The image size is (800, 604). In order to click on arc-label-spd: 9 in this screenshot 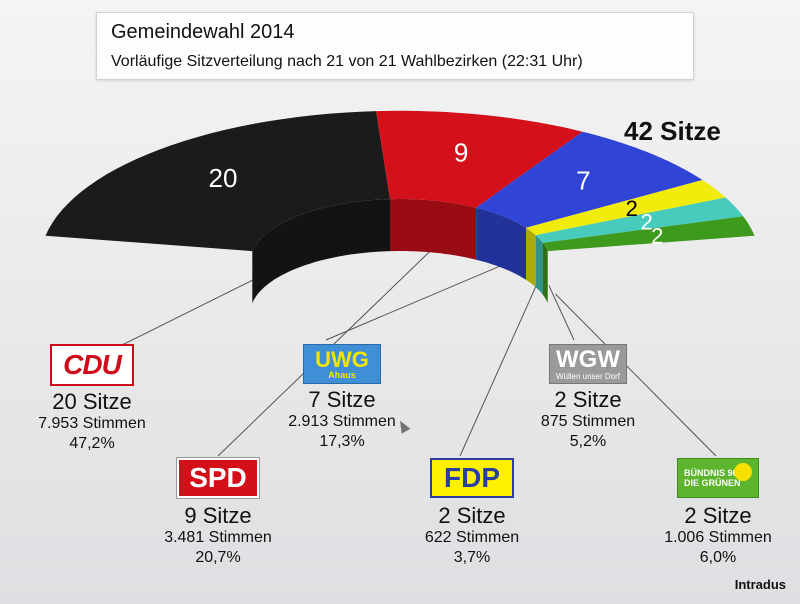, I will do `click(461, 153)`.